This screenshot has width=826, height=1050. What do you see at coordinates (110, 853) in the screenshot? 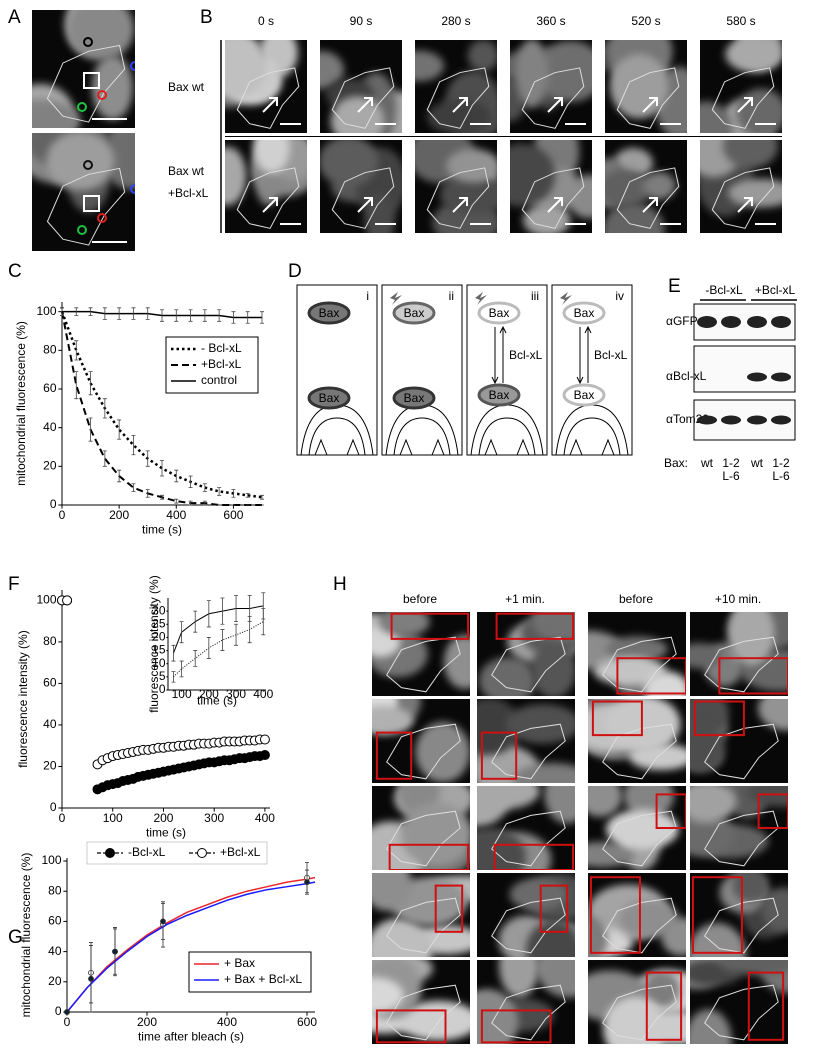
I see `legend-marker` at bounding box center [110, 853].